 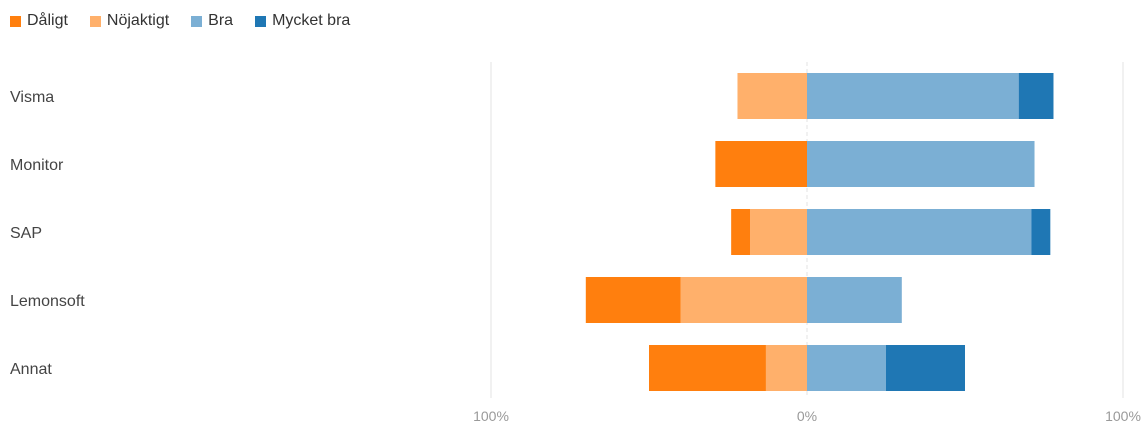 I want to click on legend-label: Bra, so click(x=221, y=20).